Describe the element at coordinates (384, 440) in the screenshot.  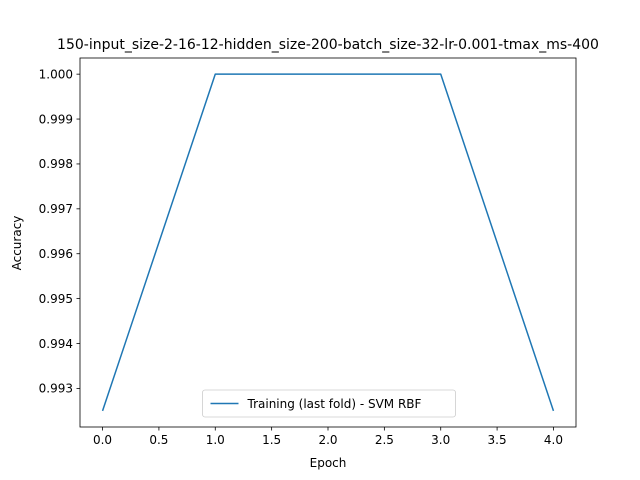
I see `x-tick-label: 2.5` at that location.